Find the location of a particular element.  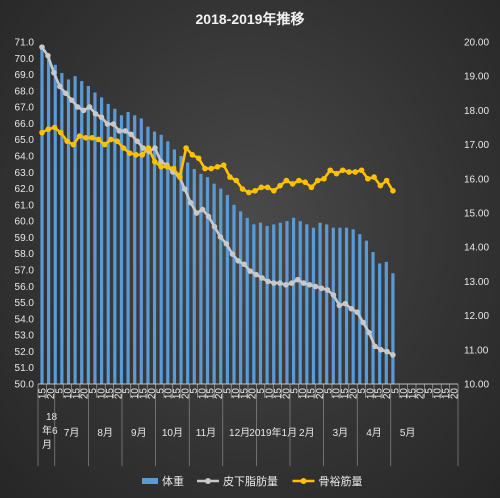

y-right-tick-label: 11.00 is located at coordinates (476, 350).